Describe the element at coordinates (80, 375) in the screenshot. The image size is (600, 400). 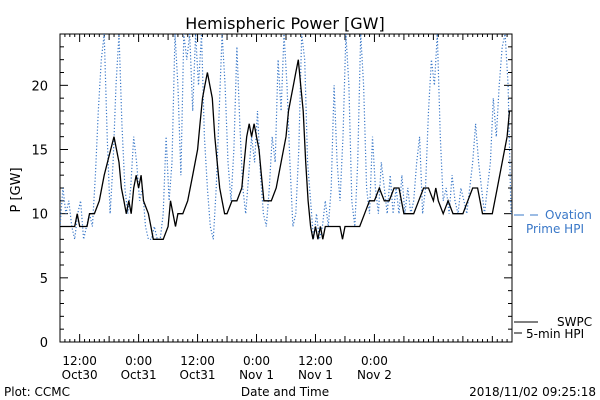
I see `x-tick-date: Oct30` at that location.